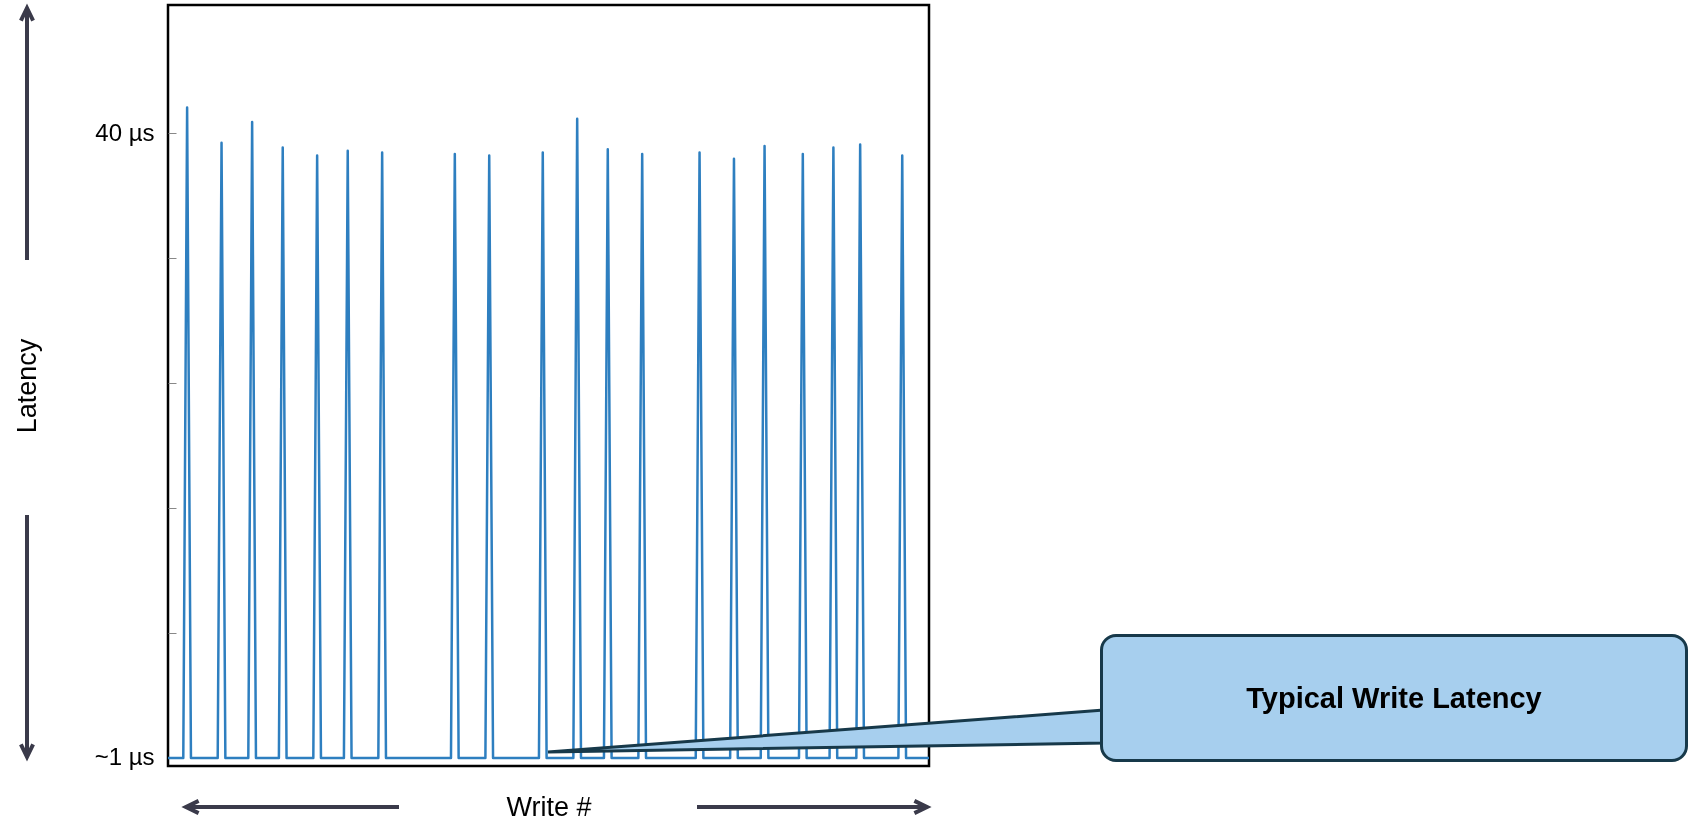  Describe the element at coordinates (26, 386) in the screenshot. I see `y-axis-title: Latency` at that location.